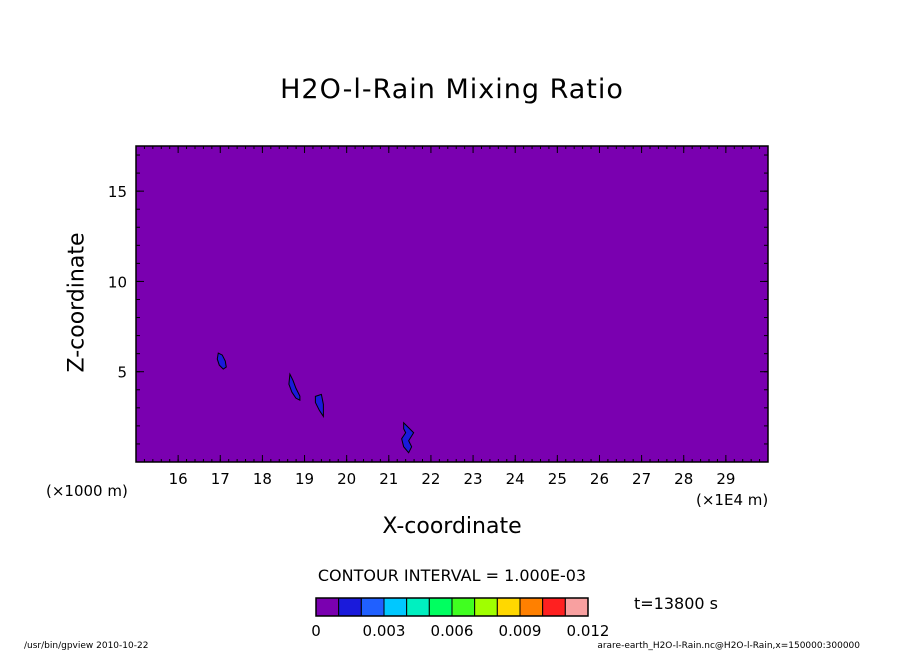 The width and height of the screenshot is (904, 654). I want to click on x-tick-label: 21, so click(388, 479).